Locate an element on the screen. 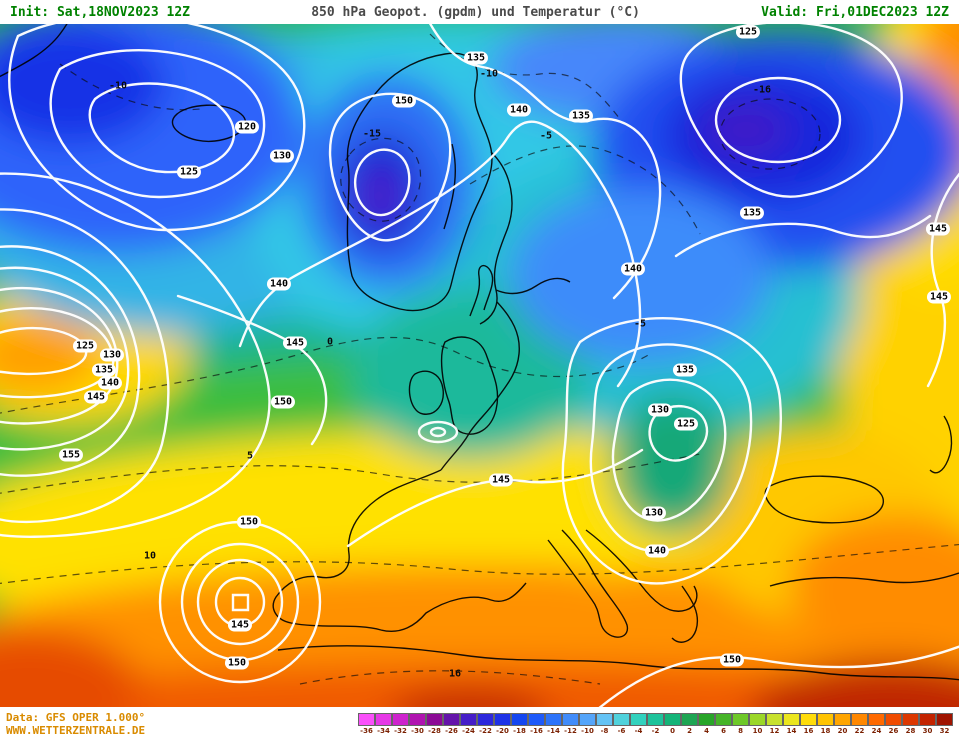 The width and height of the screenshot is (959, 741). legend-value: -12 is located at coordinates (570, 731).